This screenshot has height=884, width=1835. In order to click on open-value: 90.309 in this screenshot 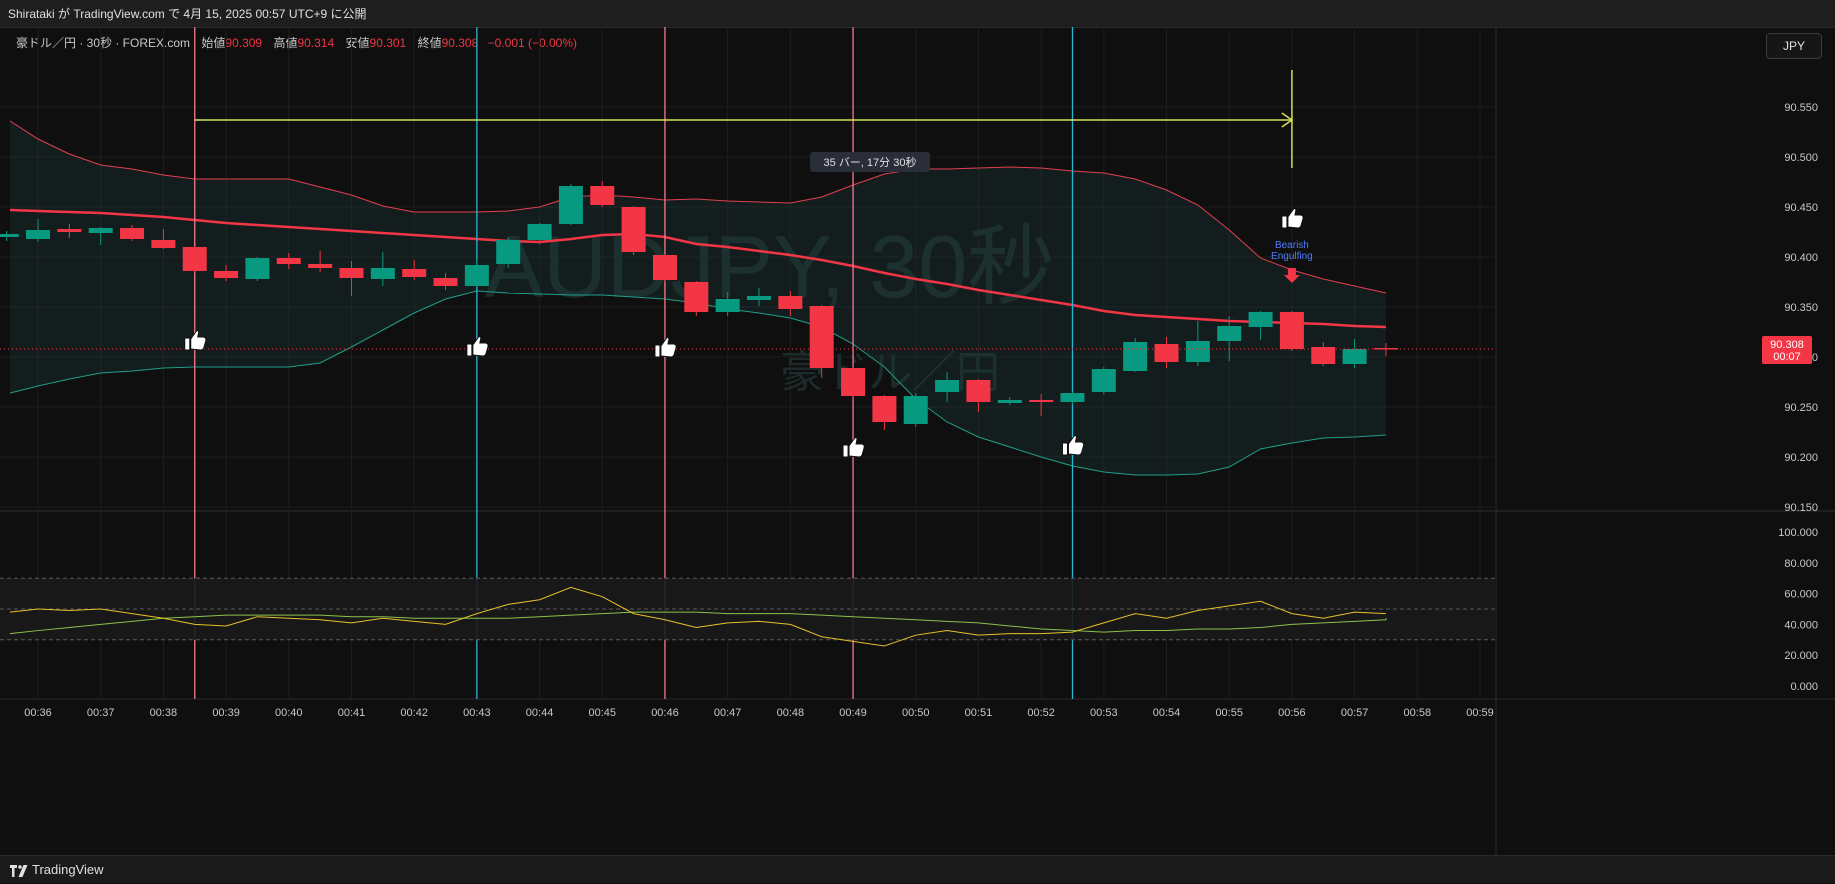, I will do `click(244, 43)`.